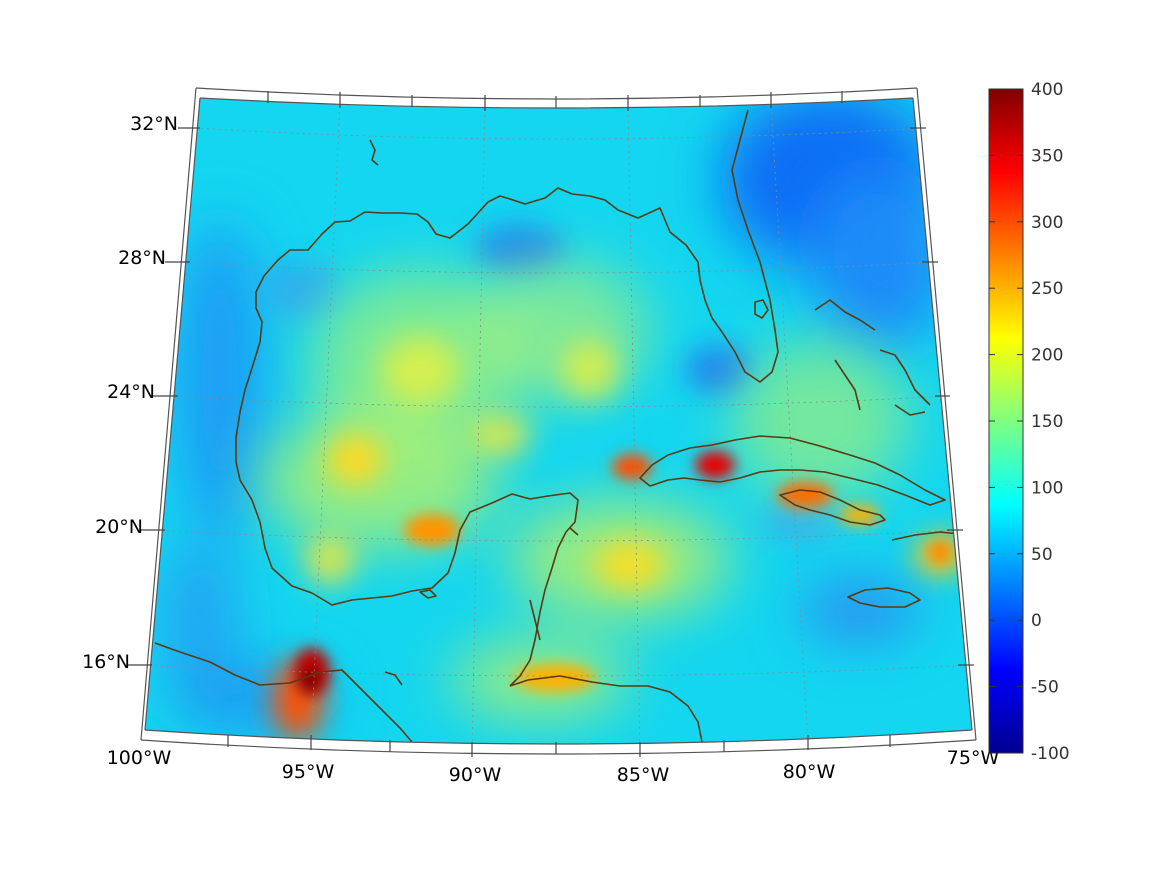 Image resolution: width=1167 pixels, height=875 pixels. I want to click on lon-label-85w: 85°W, so click(643, 775).